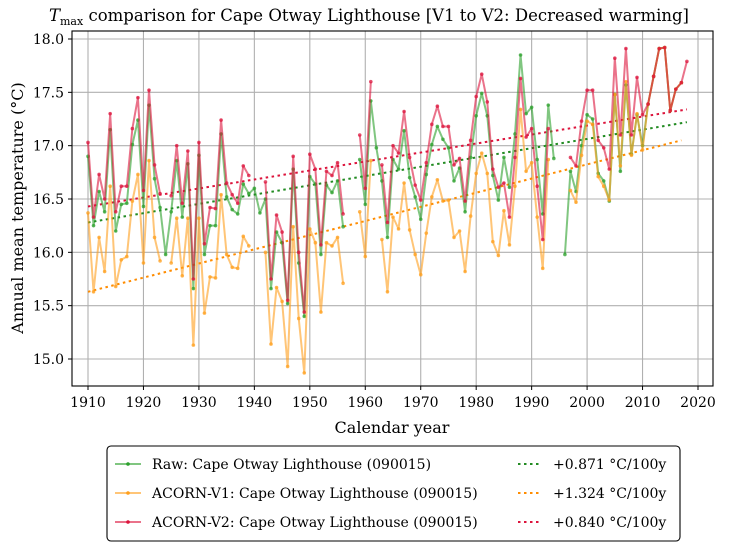 The height and width of the screenshot is (551, 738). I want to click on legend-trend-label: +1.324 °C/100y, so click(609, 494).